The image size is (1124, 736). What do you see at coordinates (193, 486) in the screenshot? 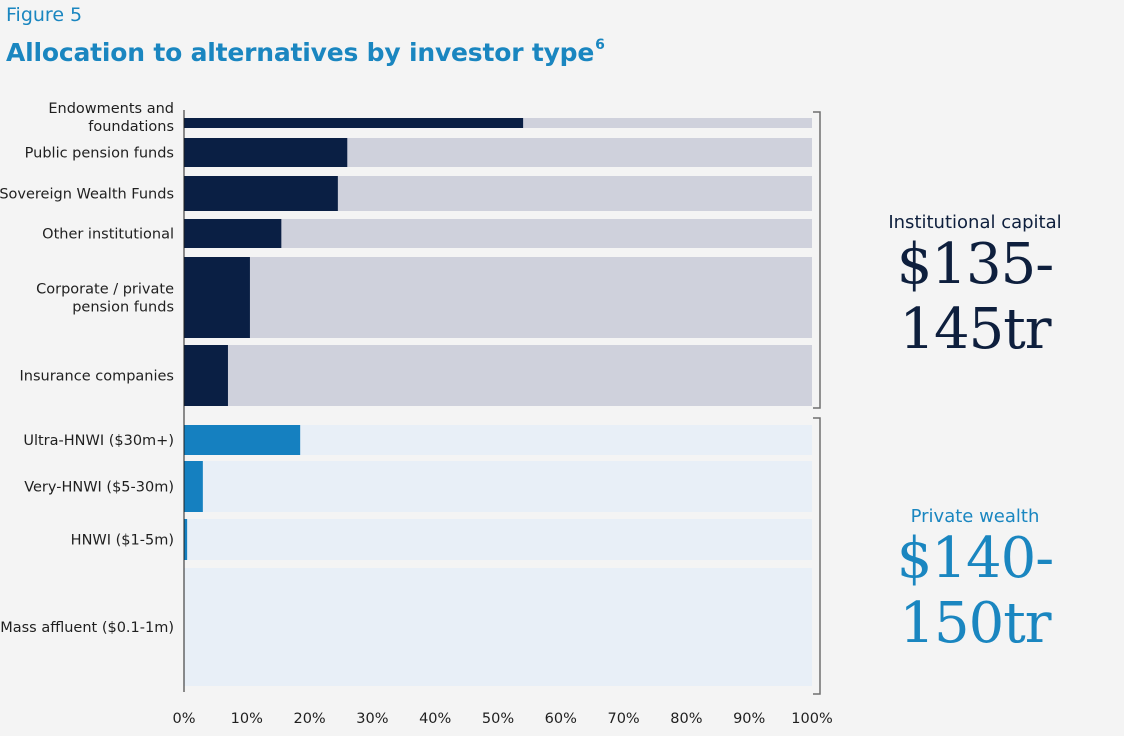
I see `bar-very-hnwi-5-30m` at bounding box center [193, 486].